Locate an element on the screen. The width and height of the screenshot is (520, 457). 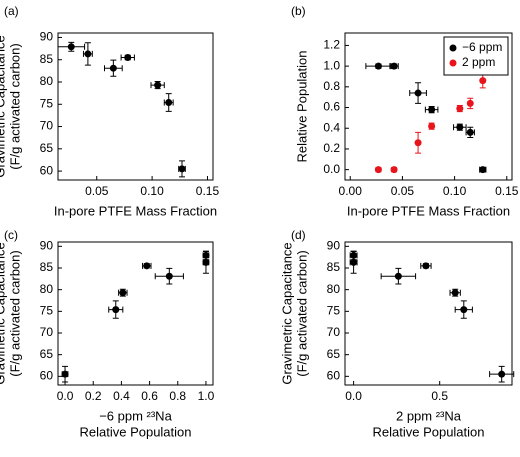
y-tick-label: 1.0 is located at coordinates (331, 65).